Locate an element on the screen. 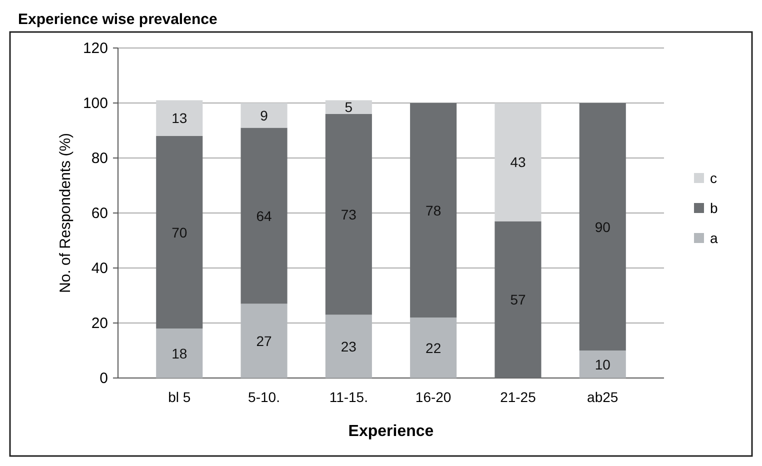 Image resolution: width=762 pixels, height=466 pixels. data-label: 27 is located at coordinates (264, 340).